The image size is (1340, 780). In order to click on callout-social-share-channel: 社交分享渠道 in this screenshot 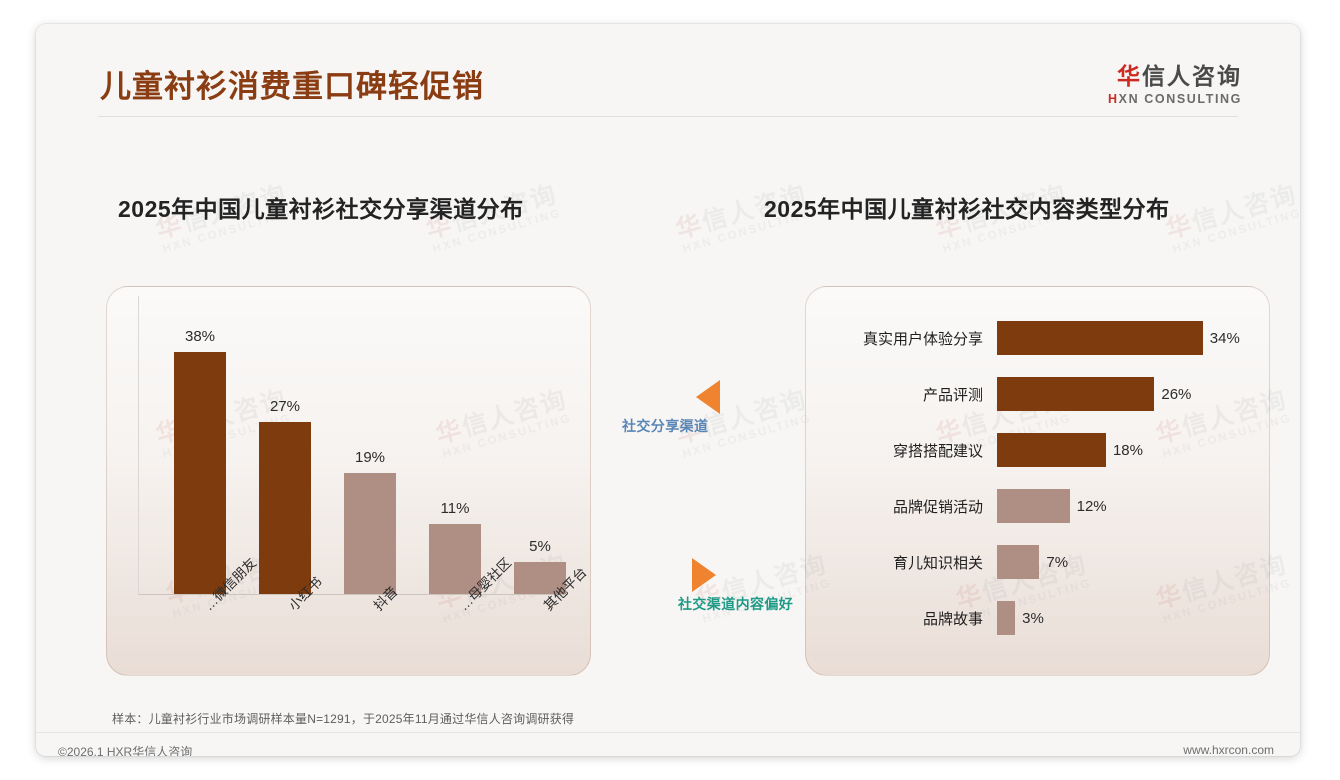, I will do `click(671, 408)`.